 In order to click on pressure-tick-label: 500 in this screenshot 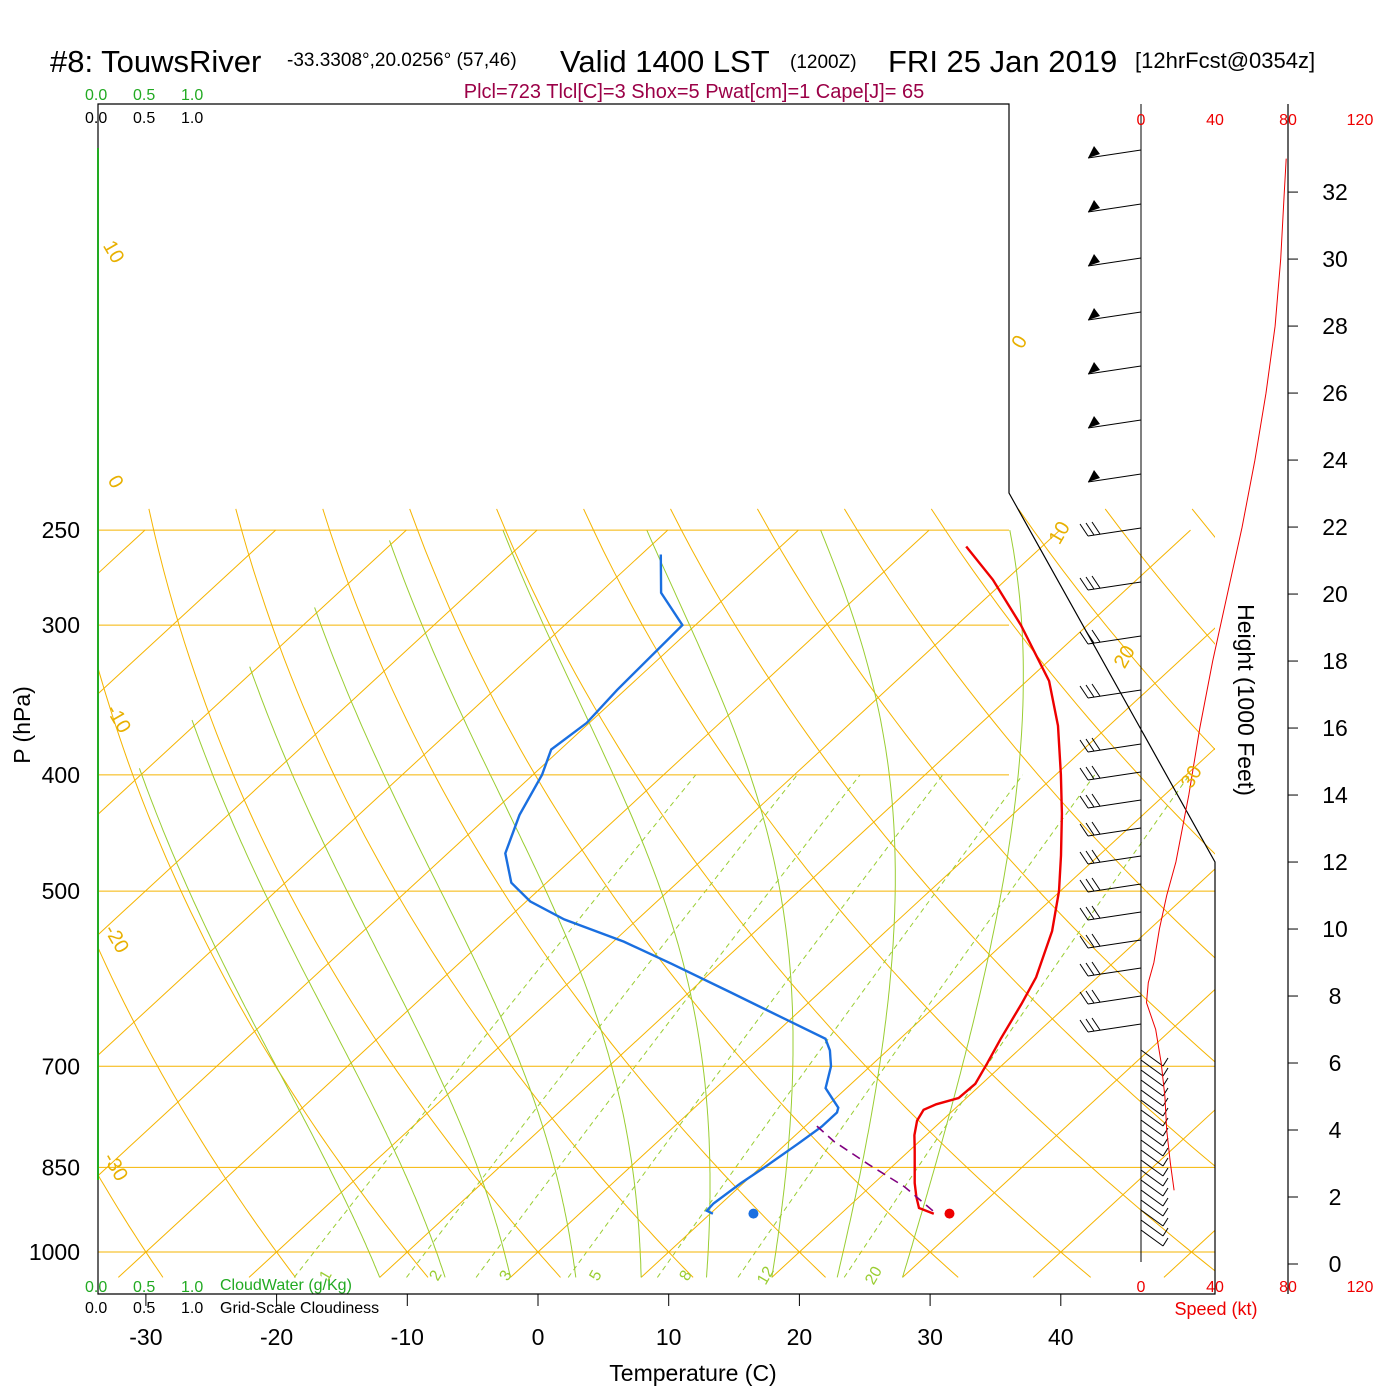, I will do `click(61, 891)`.